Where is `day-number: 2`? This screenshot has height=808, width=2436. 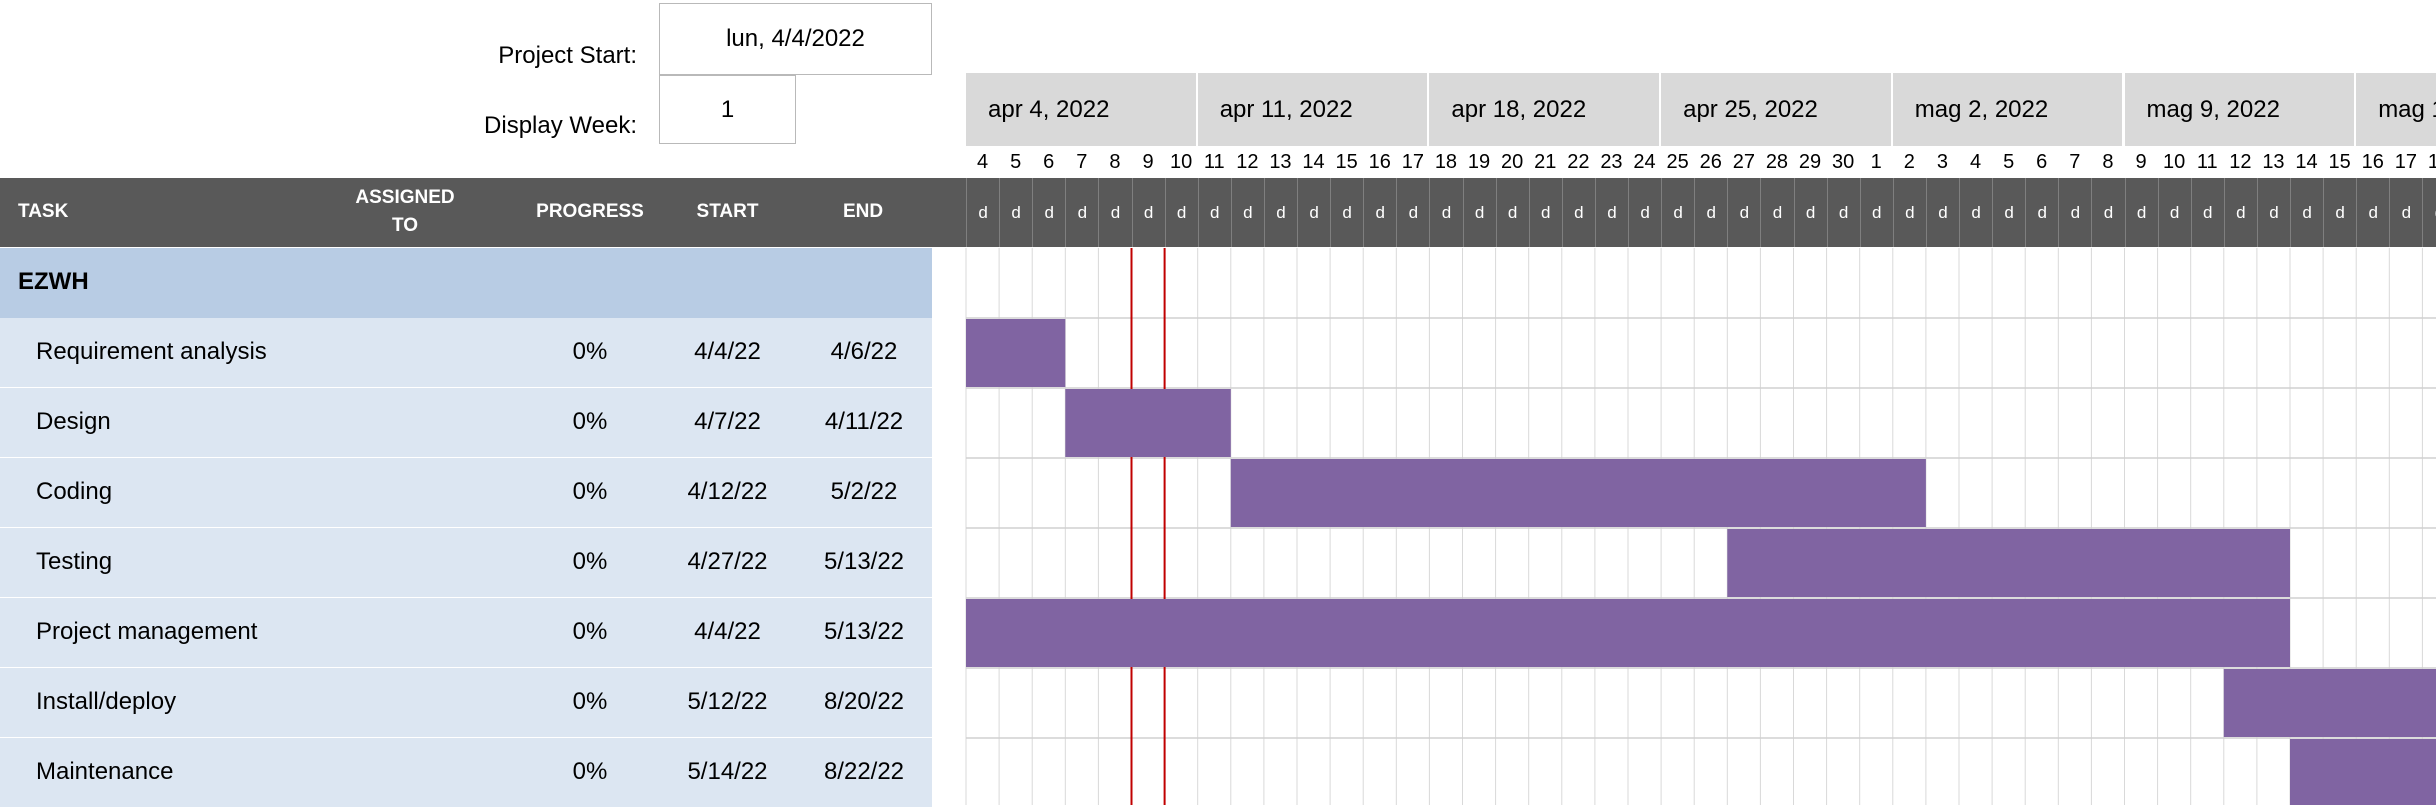
day-number: 2 is located at coordinates (1909, 162).